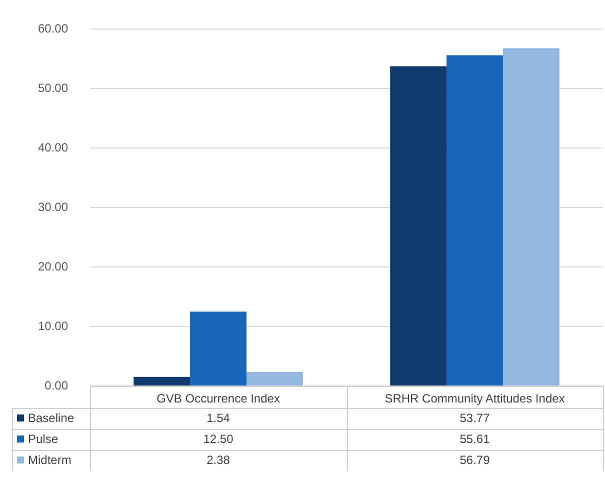 This screenshot has width=605, height=478. Describe the element at coordinates (50, 459) in the screenshot. I see `legend-label: Midterm` at that location.